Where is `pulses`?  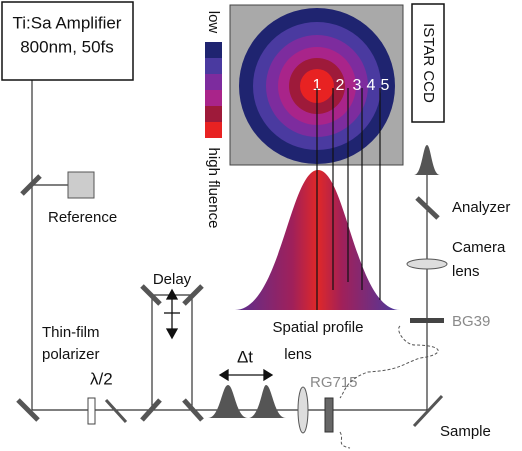
pulses is located at coordinates (247, 401).